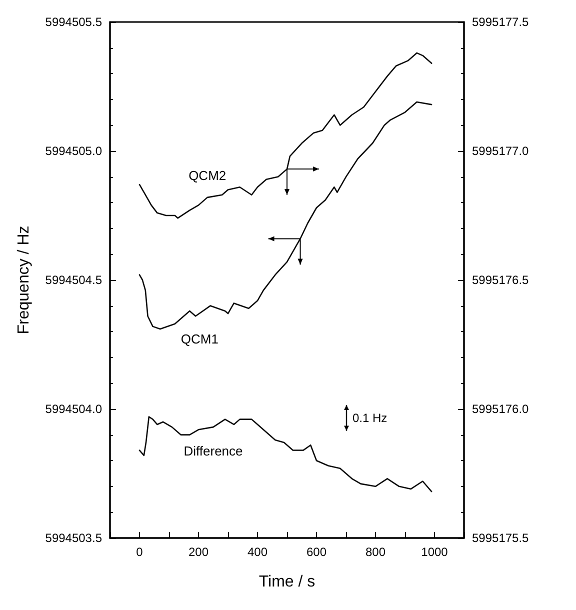 This screenshot has width=576, height=610. I want to click on x-tick-label: 800, so click(375, 552).